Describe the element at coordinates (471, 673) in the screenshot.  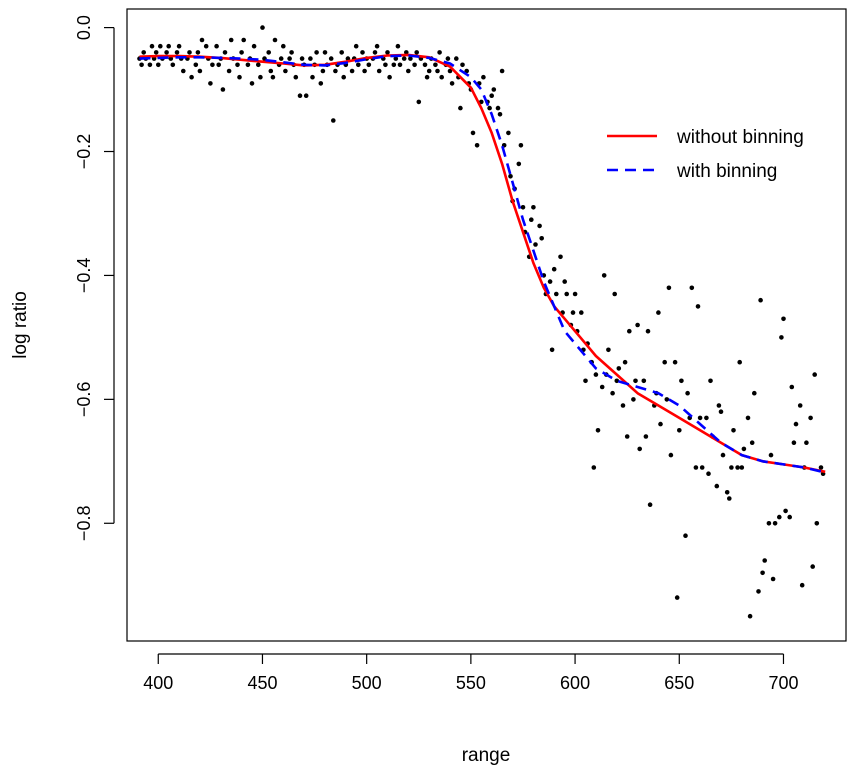
I see `x-axis: 400 450 500 550 600 650 700` at that location.